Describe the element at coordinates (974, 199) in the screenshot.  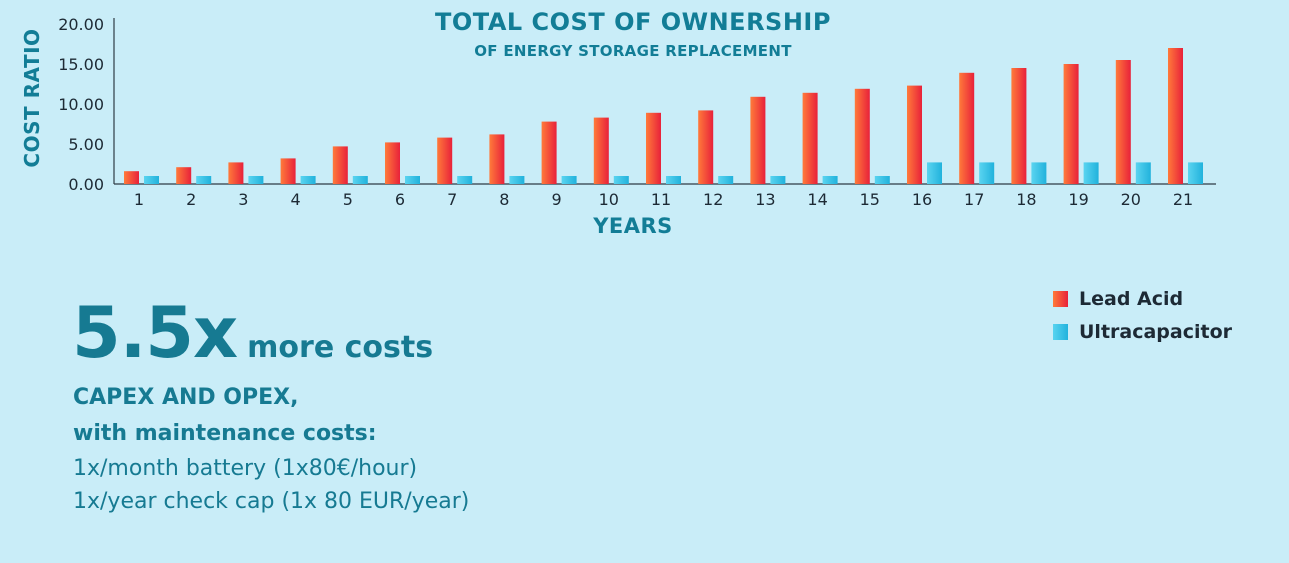
I see `x-tick-label: 17` at that location.